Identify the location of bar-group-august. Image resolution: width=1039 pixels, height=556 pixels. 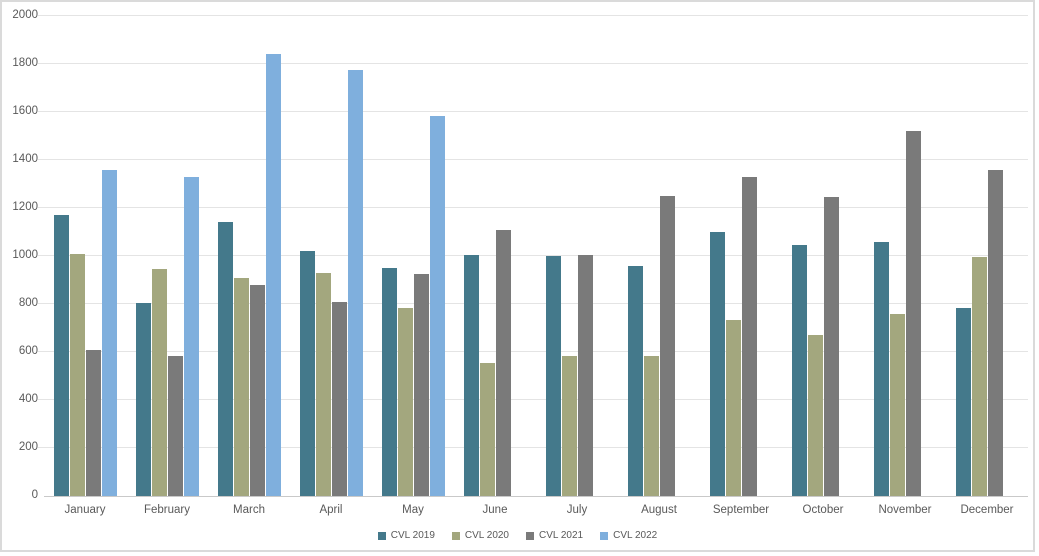
(659, 256).